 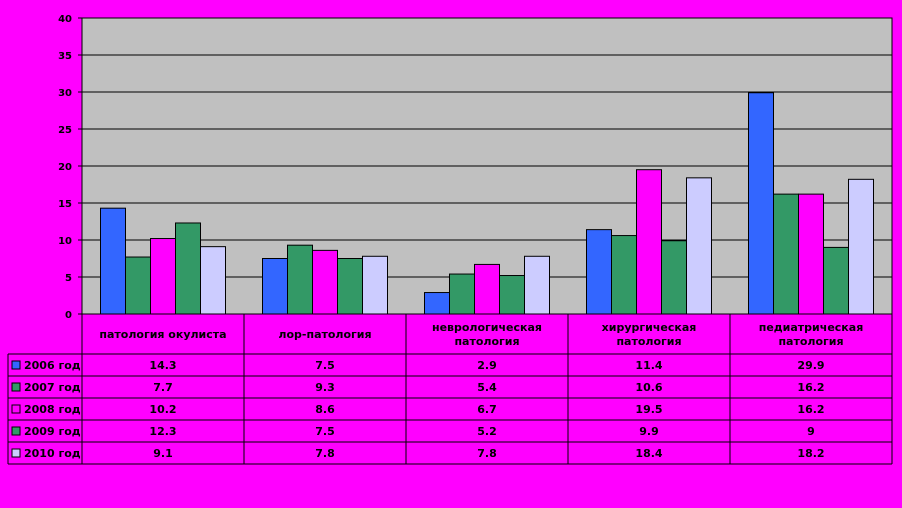 I want to click on category-label: неврологическая, so click(x=487, y=327).